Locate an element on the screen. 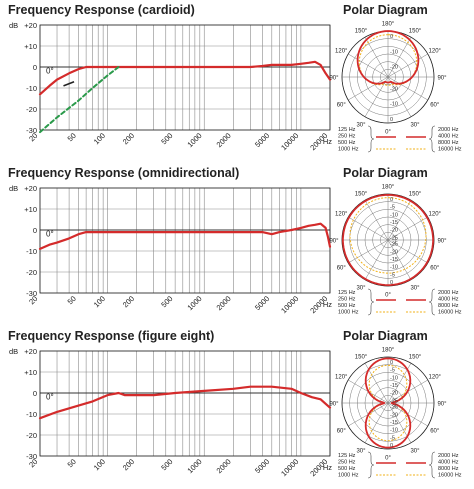  polar-title: Polar Diagram is located at coordinates (385, 336).